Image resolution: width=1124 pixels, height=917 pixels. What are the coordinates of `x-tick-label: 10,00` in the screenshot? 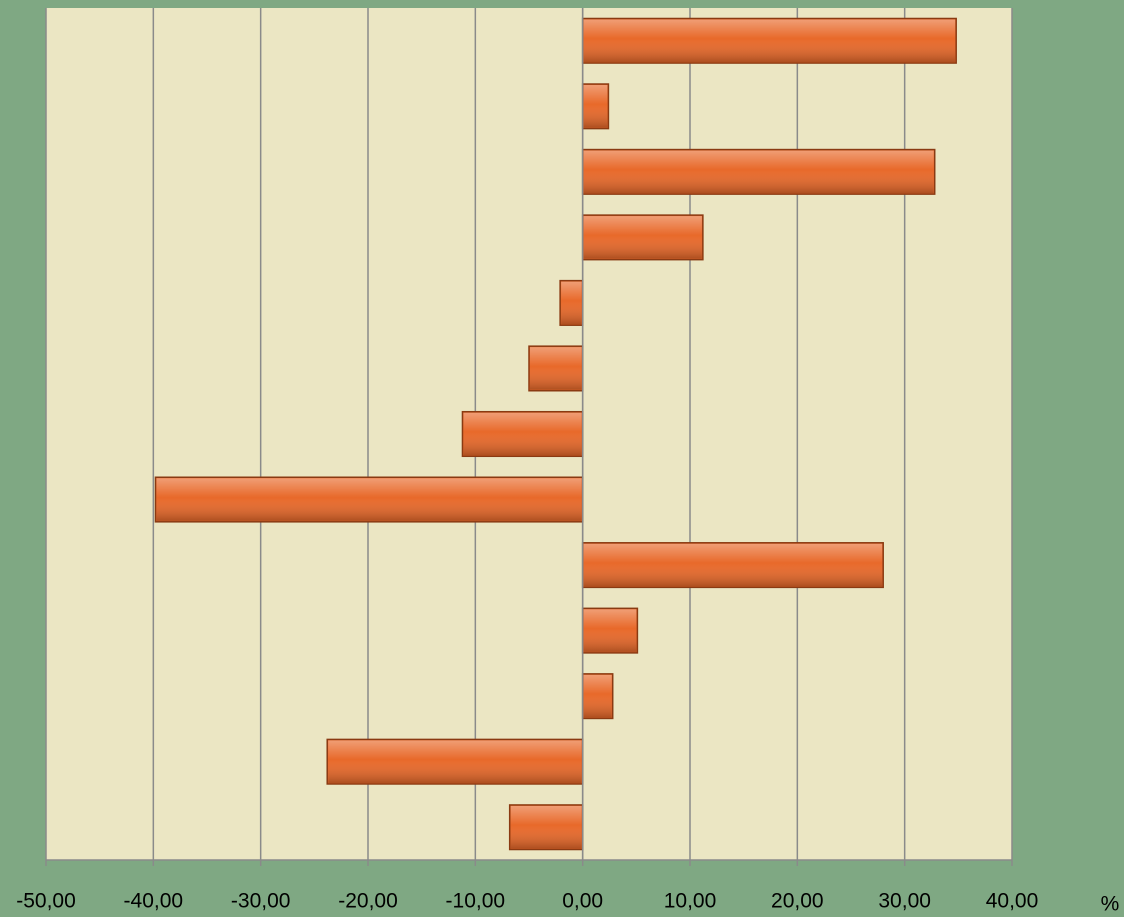 It's located at (690, 901).